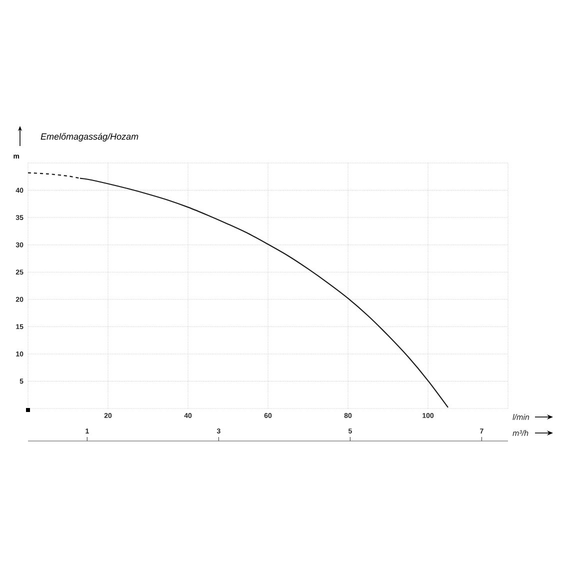  I want to click on x2-axis-title: m³/h, so click(520, 433).